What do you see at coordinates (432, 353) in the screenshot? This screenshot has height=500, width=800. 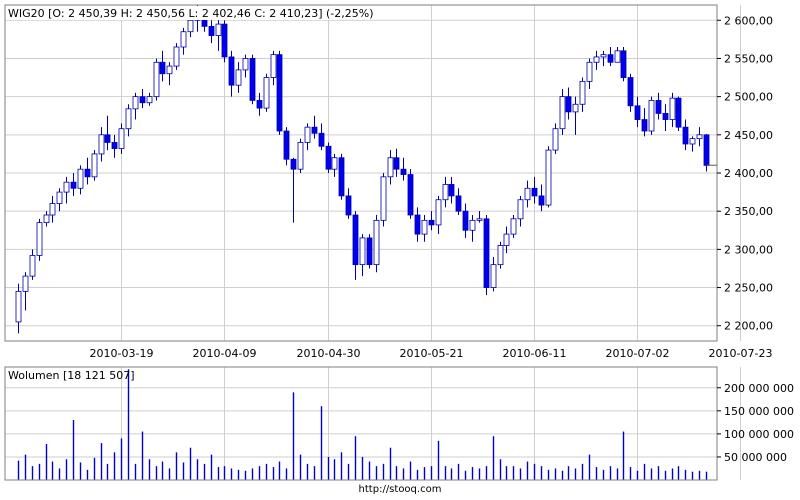 I see `date-tick-label: 2010-05-21` at bounding box center [432, 353].